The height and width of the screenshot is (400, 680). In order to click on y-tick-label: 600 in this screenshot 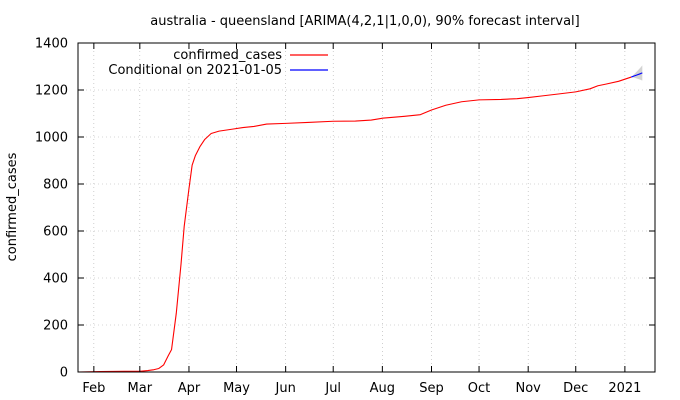, I will do `click(55, 232)`.